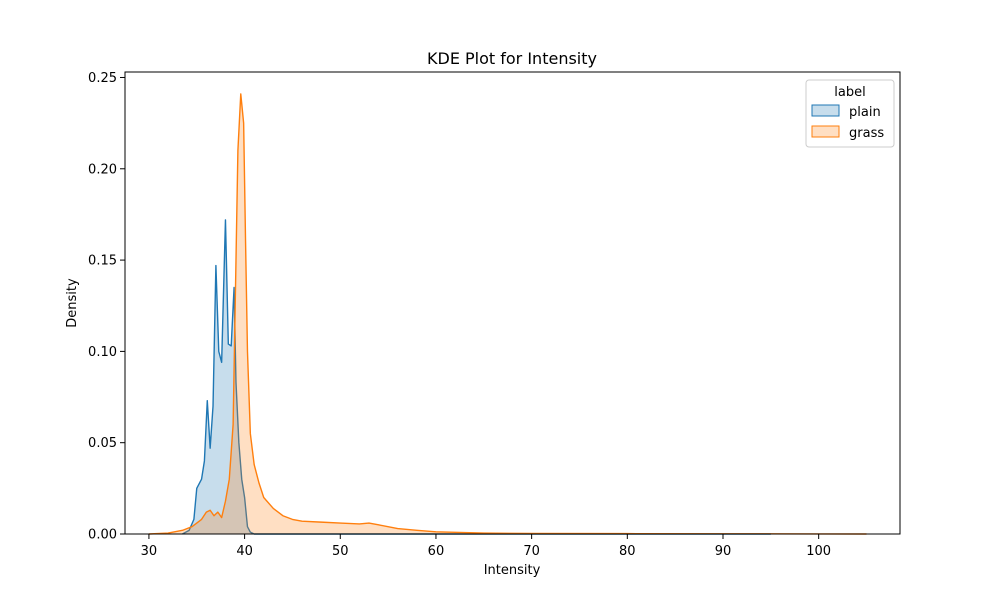 This screenshot has height=600, width=1000. Describe the element at coordinates (825, 131) in the screenshot. I see `legend-swatch-grass` at that location.